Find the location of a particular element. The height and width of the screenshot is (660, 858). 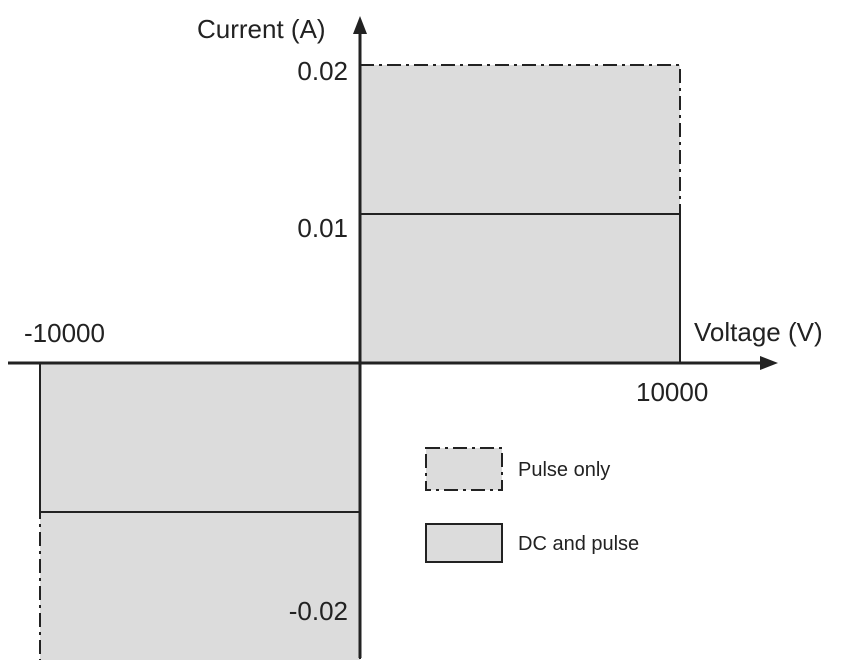

legend-item-dc-and-pulse: DC and pulse is located at coordinates (532, 543).